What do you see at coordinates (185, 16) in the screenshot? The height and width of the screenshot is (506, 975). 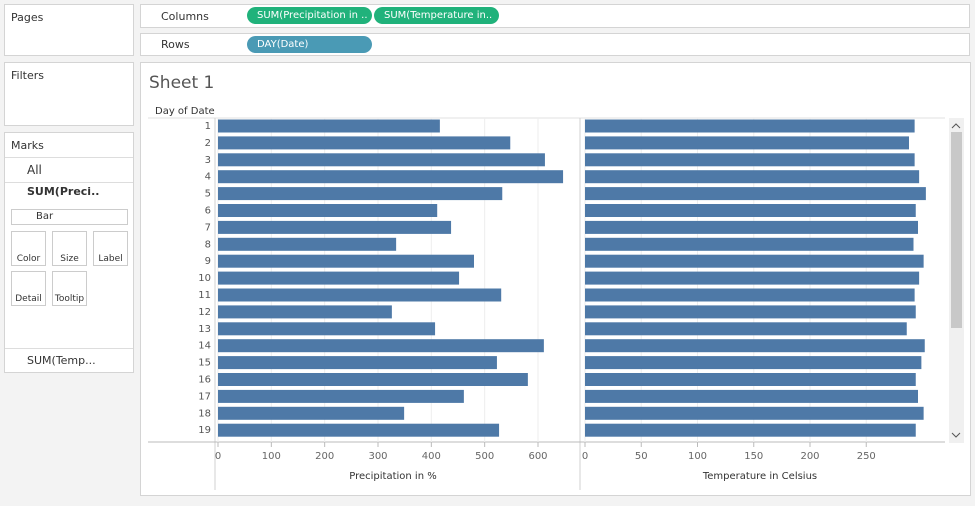 I see `columns-label: Columns` at bounding box center [185, 16].